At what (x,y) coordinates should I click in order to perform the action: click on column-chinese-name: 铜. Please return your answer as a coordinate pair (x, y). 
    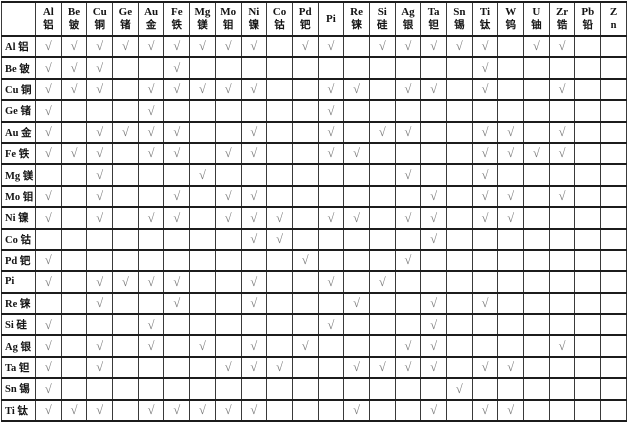
    Looking at the image, I should click on (99, 25).